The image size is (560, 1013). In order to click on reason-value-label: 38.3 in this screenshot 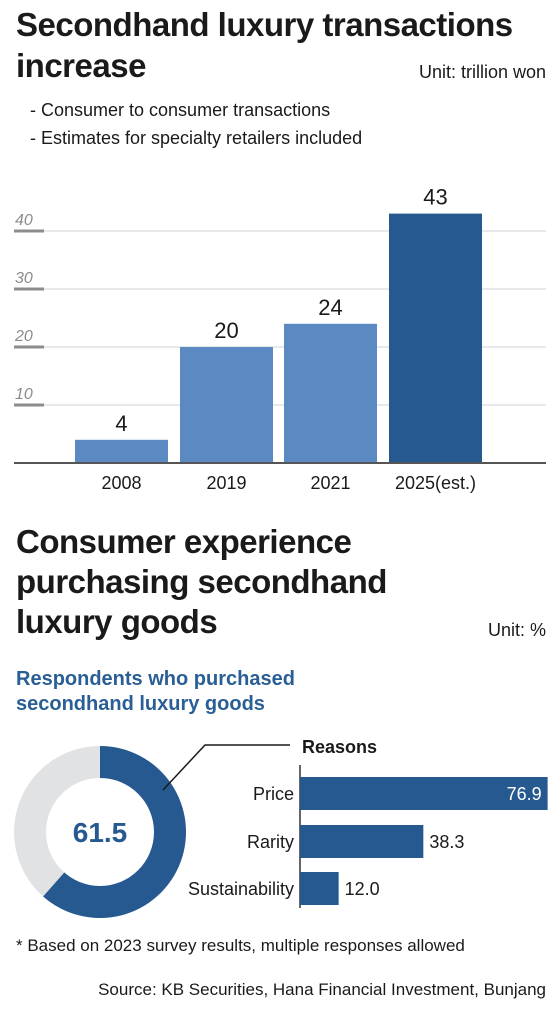, I will do `click(446, 842)`.